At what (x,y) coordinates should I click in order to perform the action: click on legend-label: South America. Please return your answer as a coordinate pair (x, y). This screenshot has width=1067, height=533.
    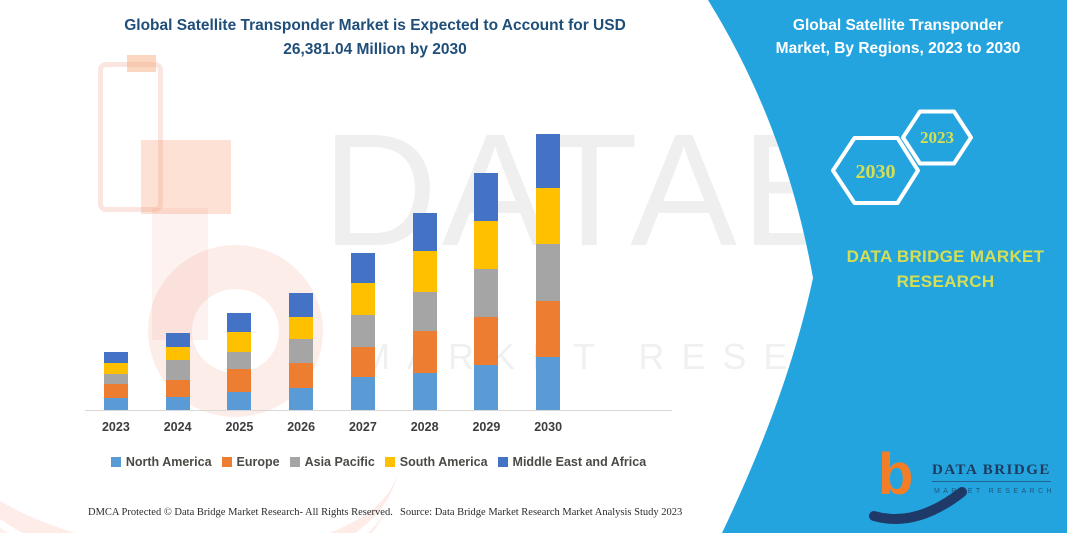
    Looking at the image, I should click on (443, 462).